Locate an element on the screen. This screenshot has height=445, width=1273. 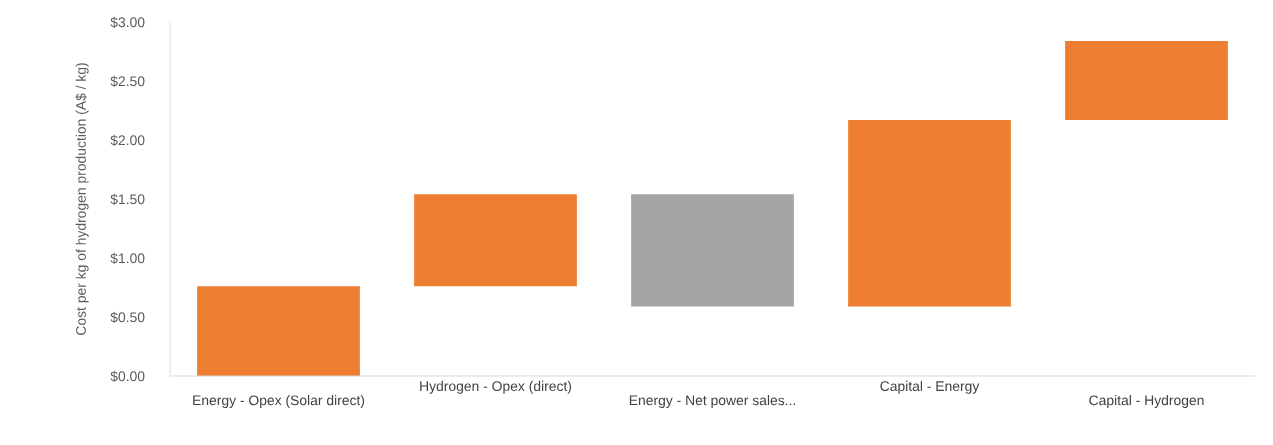
y-tick-label: $2.00 is located at coordinates (127, 140).